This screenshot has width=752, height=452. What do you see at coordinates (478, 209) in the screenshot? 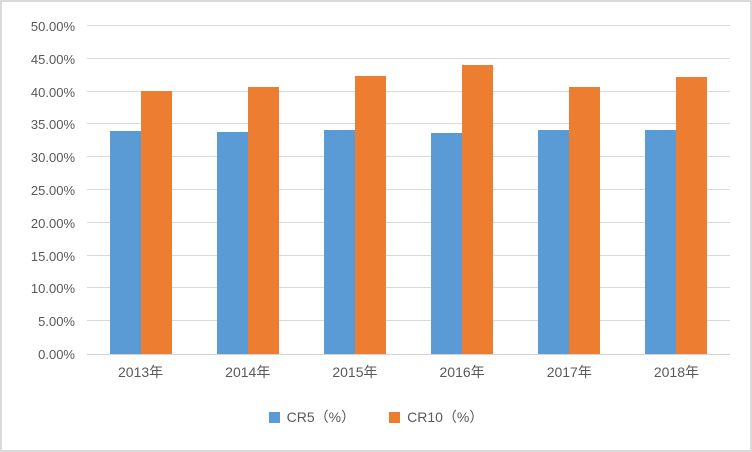
I see `cr10-bar-2016年` at bounding box center [478, 209].